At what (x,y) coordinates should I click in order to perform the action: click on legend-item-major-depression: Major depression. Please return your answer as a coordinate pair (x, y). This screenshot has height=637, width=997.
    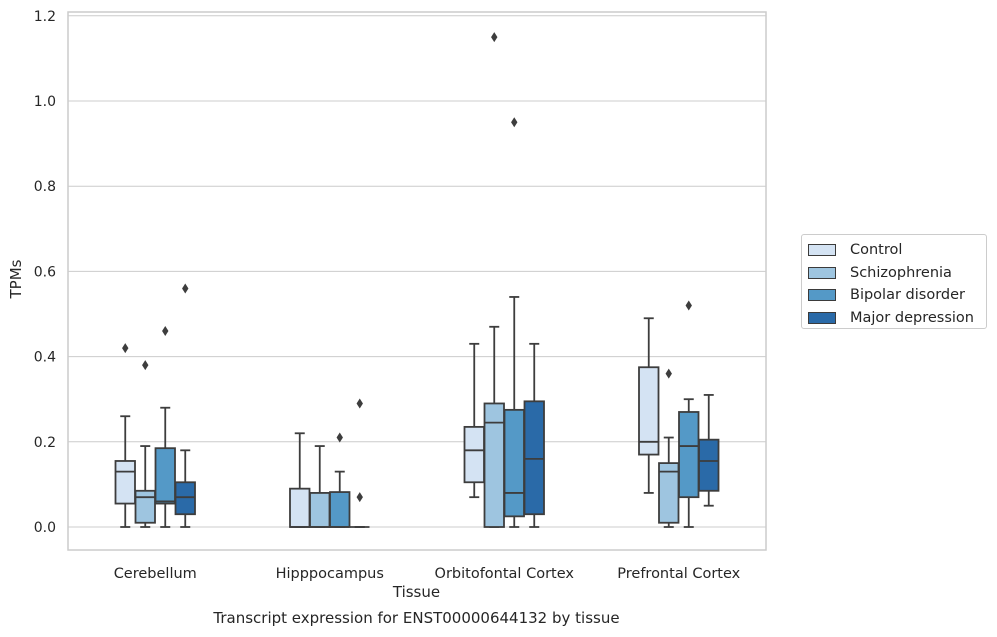
    Looking at the image, I should click on (897, 318).